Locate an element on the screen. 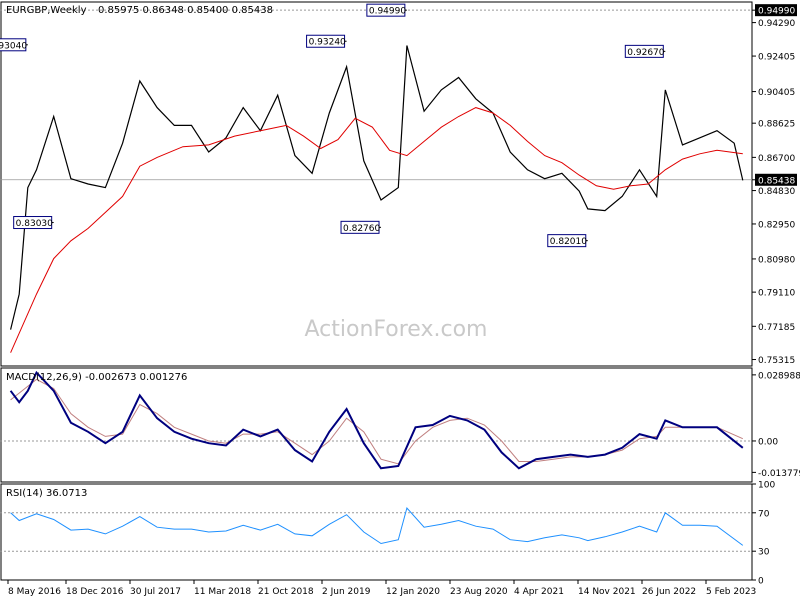 The height and width of the screenshot is (600, 800). price-tick-label: 0.92405 is located at coordinates (776, 58).